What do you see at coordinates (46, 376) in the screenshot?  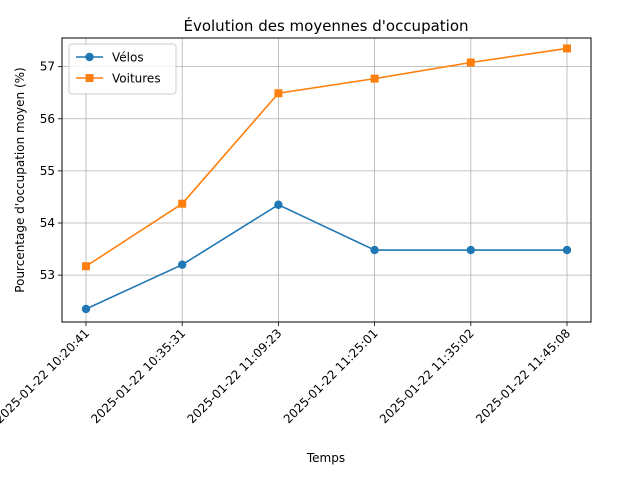 I see `x-tick-label: 2025-01-22 10:20:41` at bounding box center [46, 376].